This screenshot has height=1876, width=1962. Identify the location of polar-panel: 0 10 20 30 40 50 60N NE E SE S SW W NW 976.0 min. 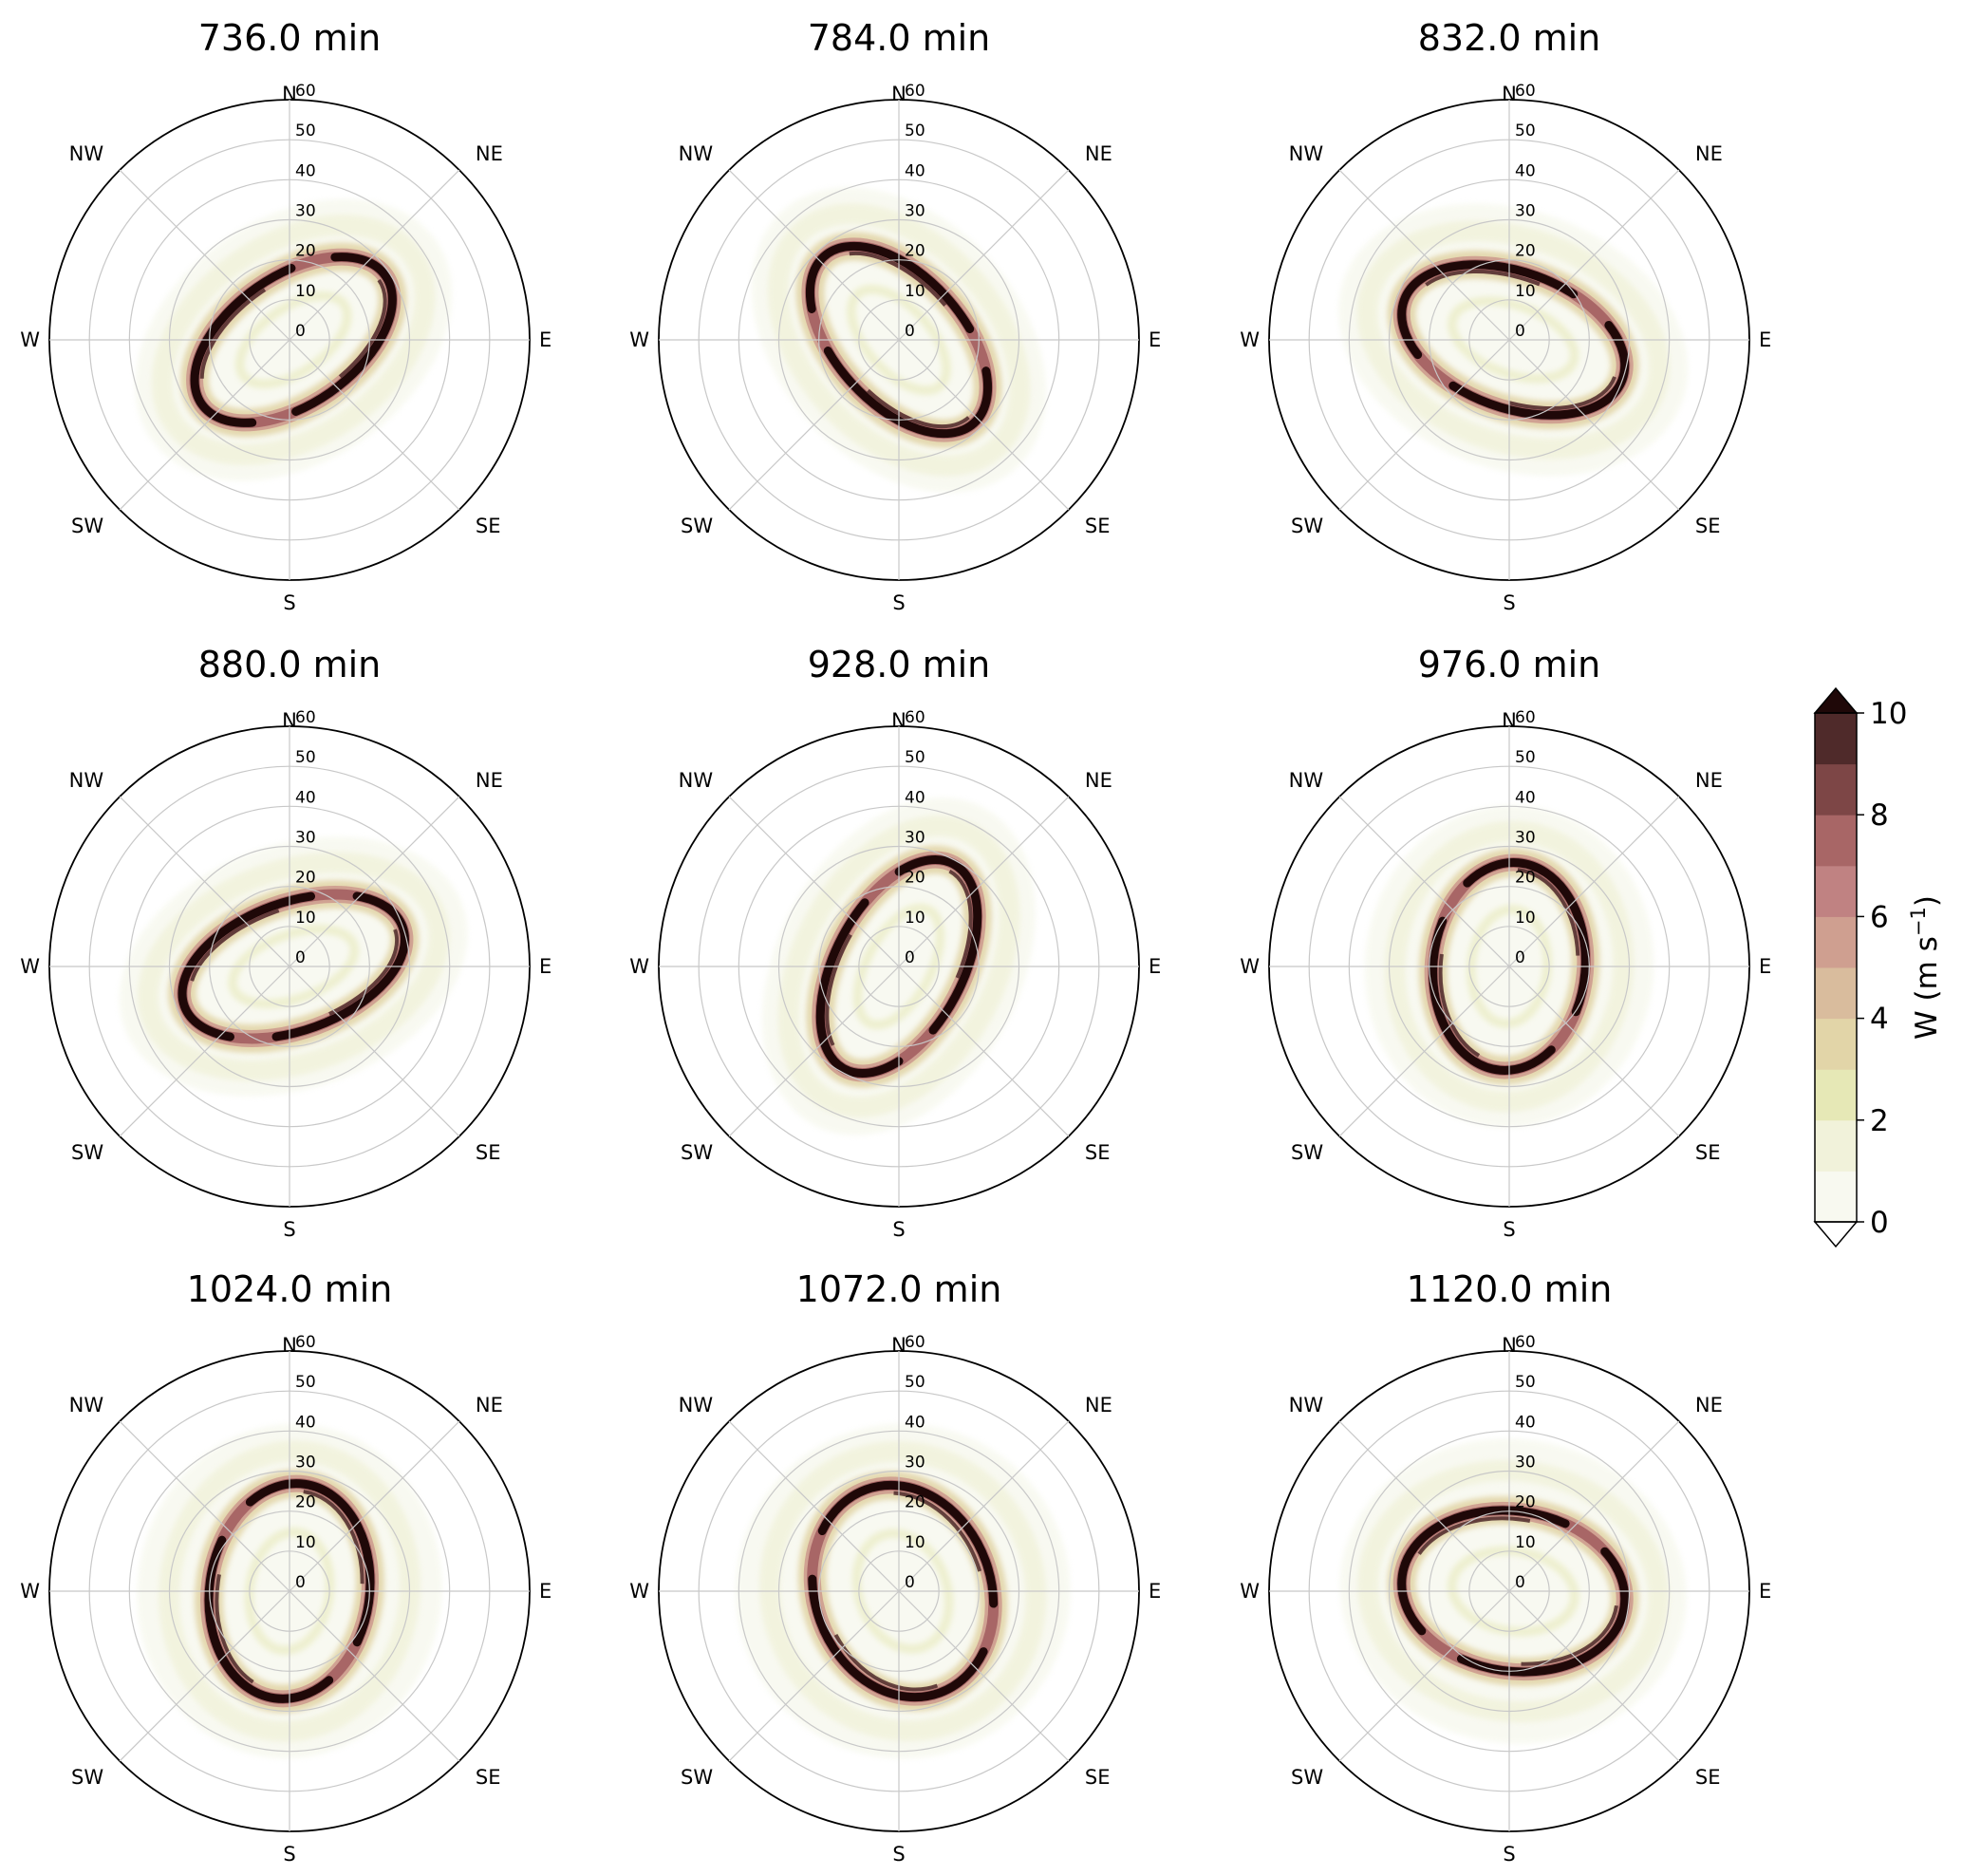
(1505, 942).